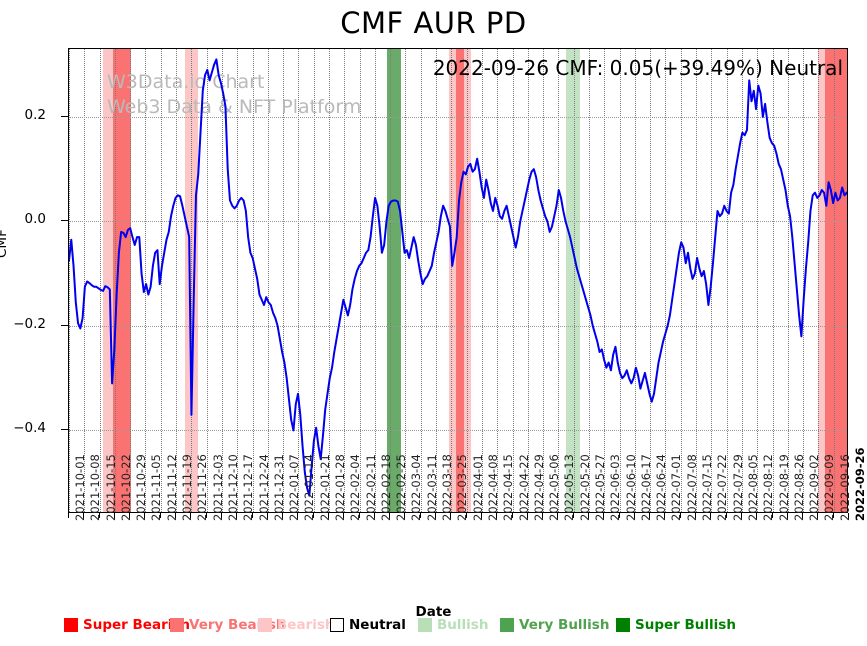  I want to click on x-tick-label: 2022-04-22, so click(523, 487).